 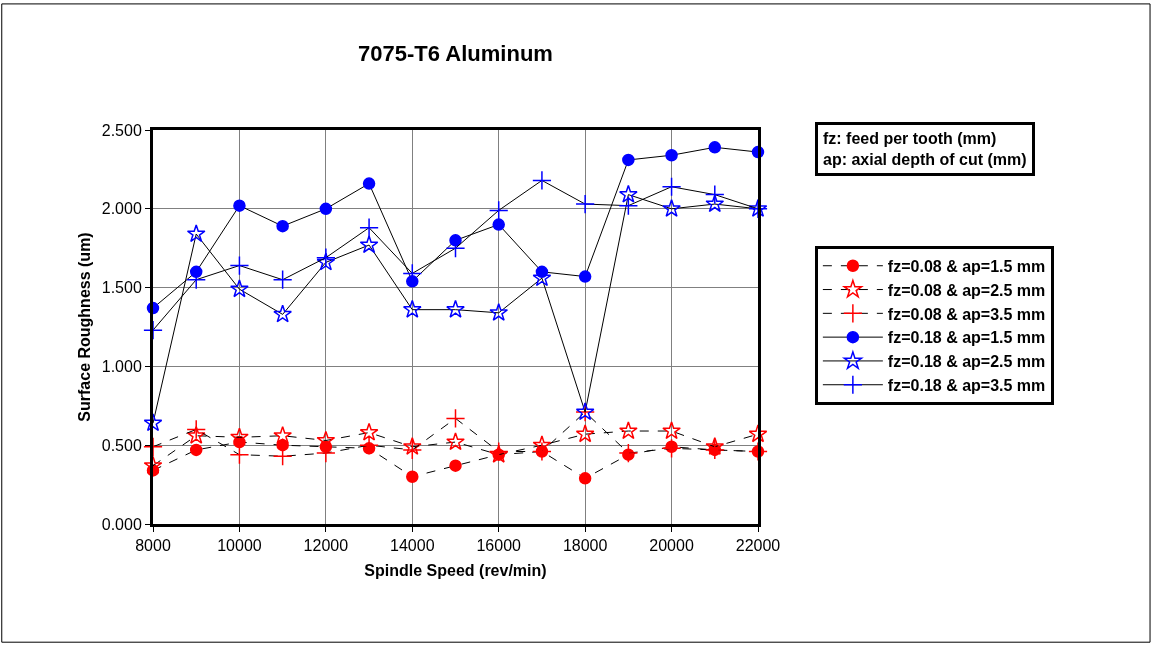 What do you see at coordinates (121, 209) in the screenshot?
I see `y-tick-label: 2.000` at bounding box center [121, 209].